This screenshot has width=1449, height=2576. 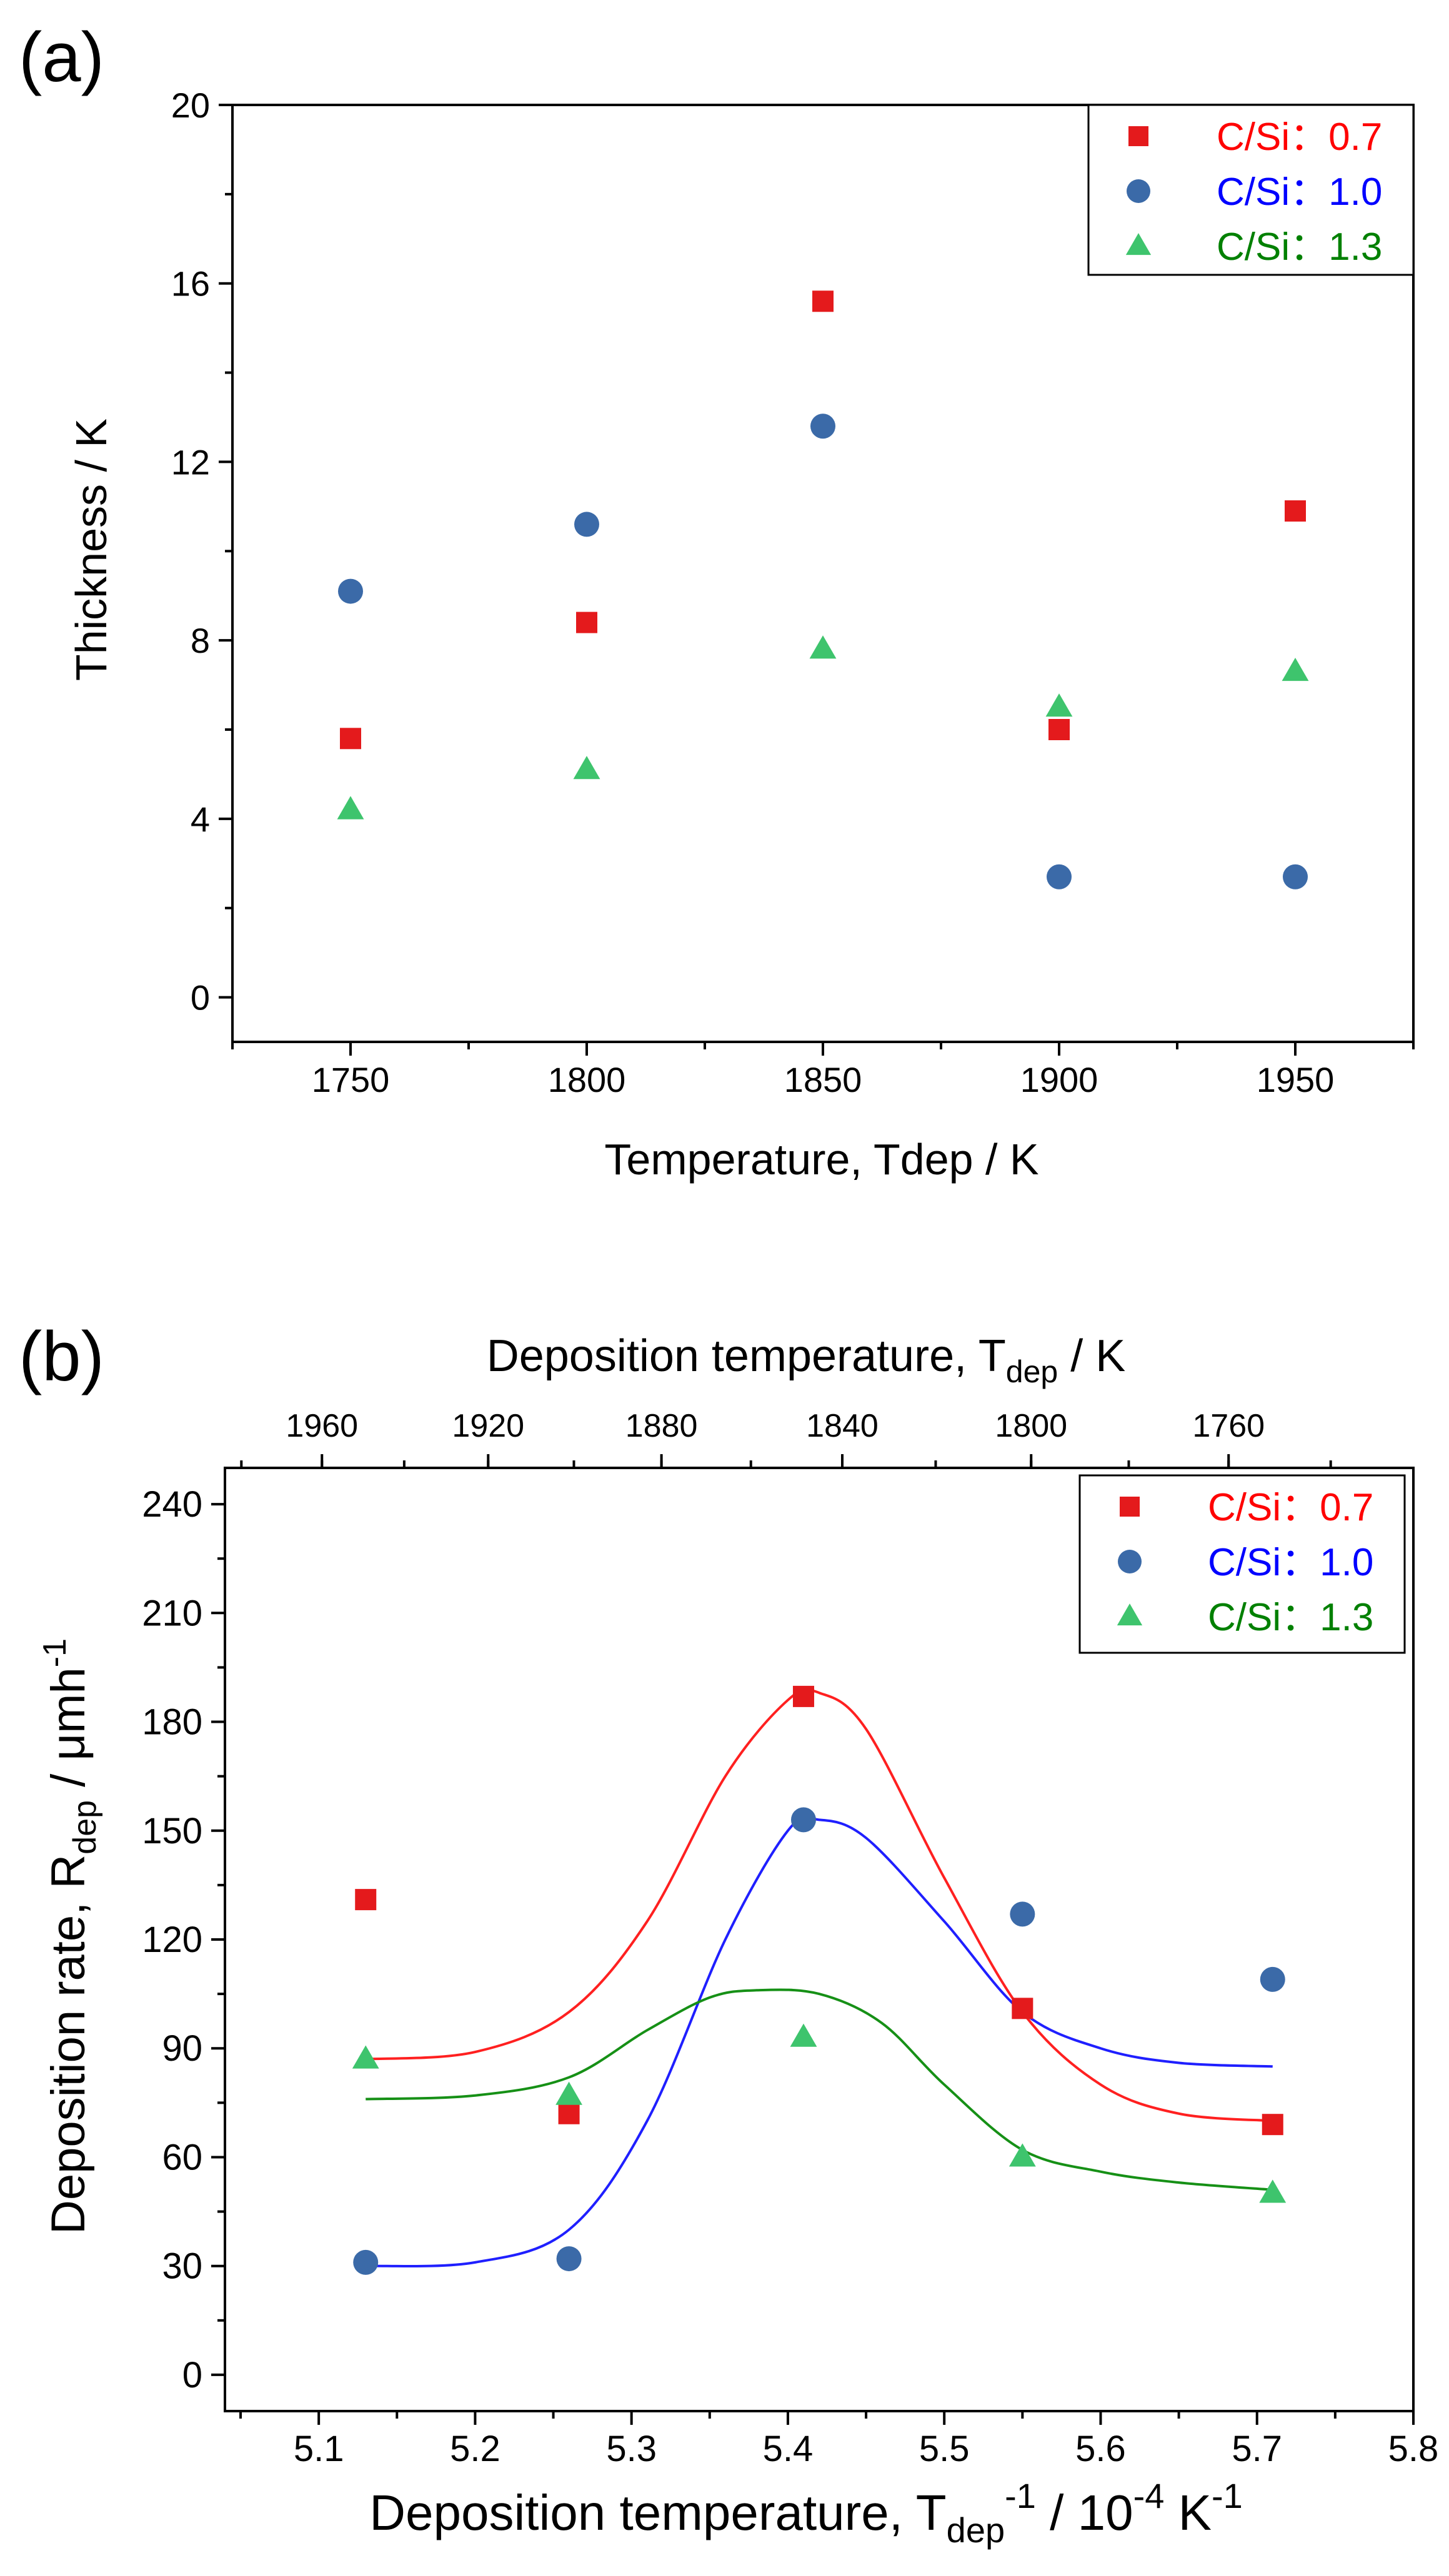 What do you see at coordinates (172, 1722) in the screenshot?
I see `y-tick-label: 180` at bounding box center [172, 1722].